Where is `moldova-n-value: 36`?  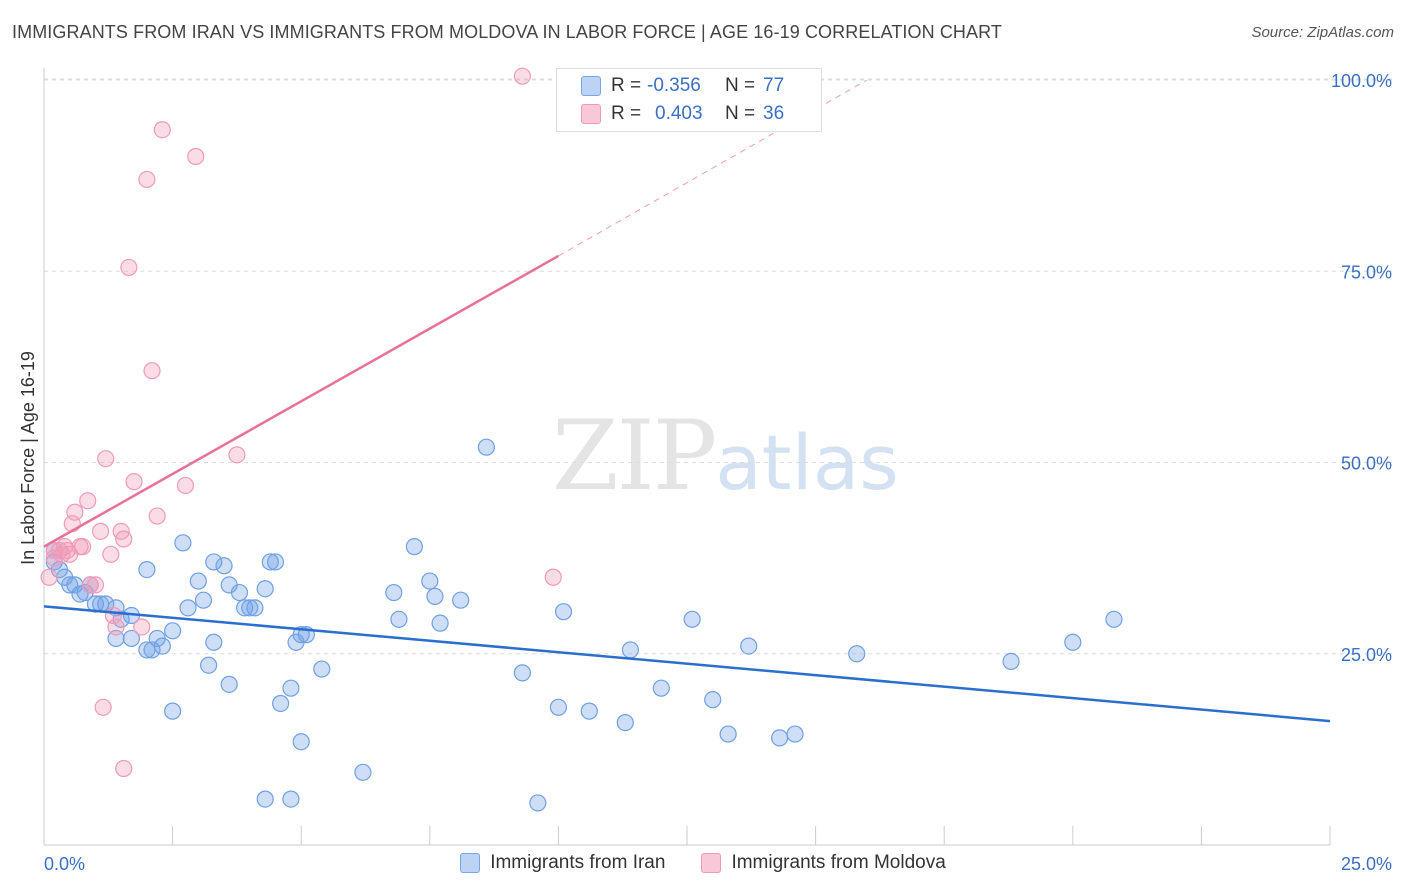 moldova-n-value: 36 is located at coordinates (774, 113).